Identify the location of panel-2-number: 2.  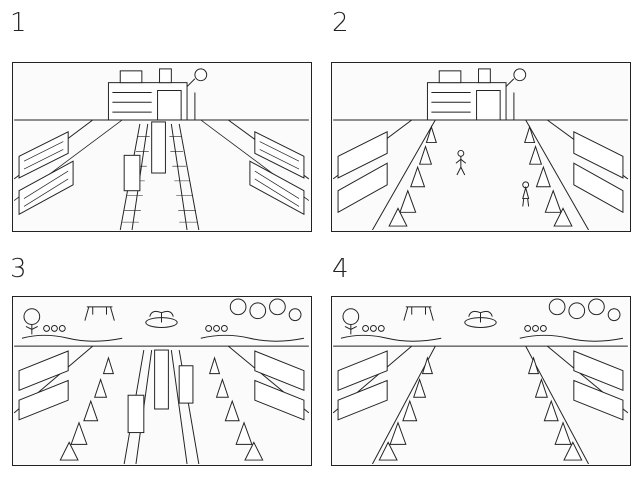
(340, 23).